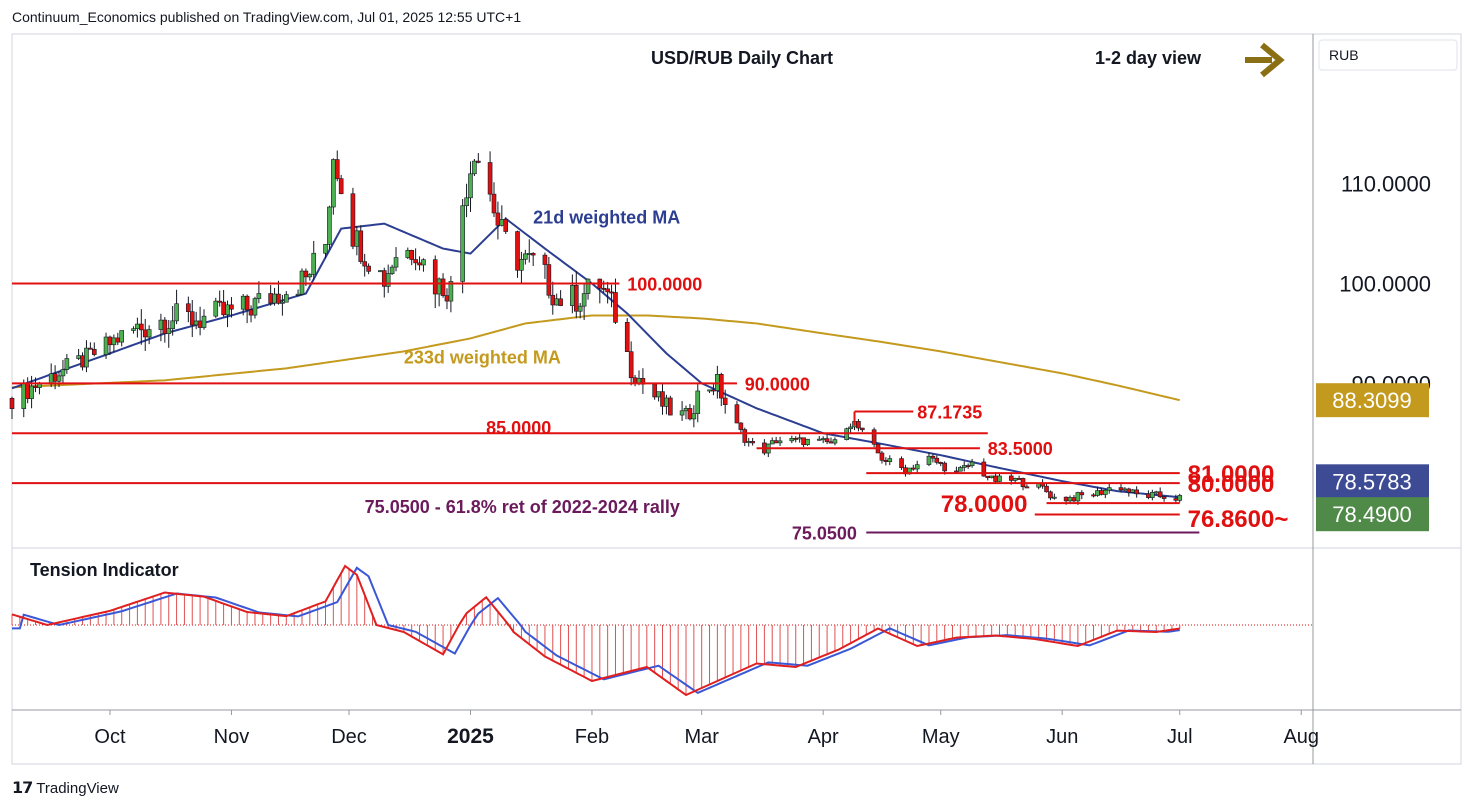 This screenshot has width=1474, height=809. Describe the element at coordinates (1372, 400) in the screenshot. I see `price-badge` at that location.